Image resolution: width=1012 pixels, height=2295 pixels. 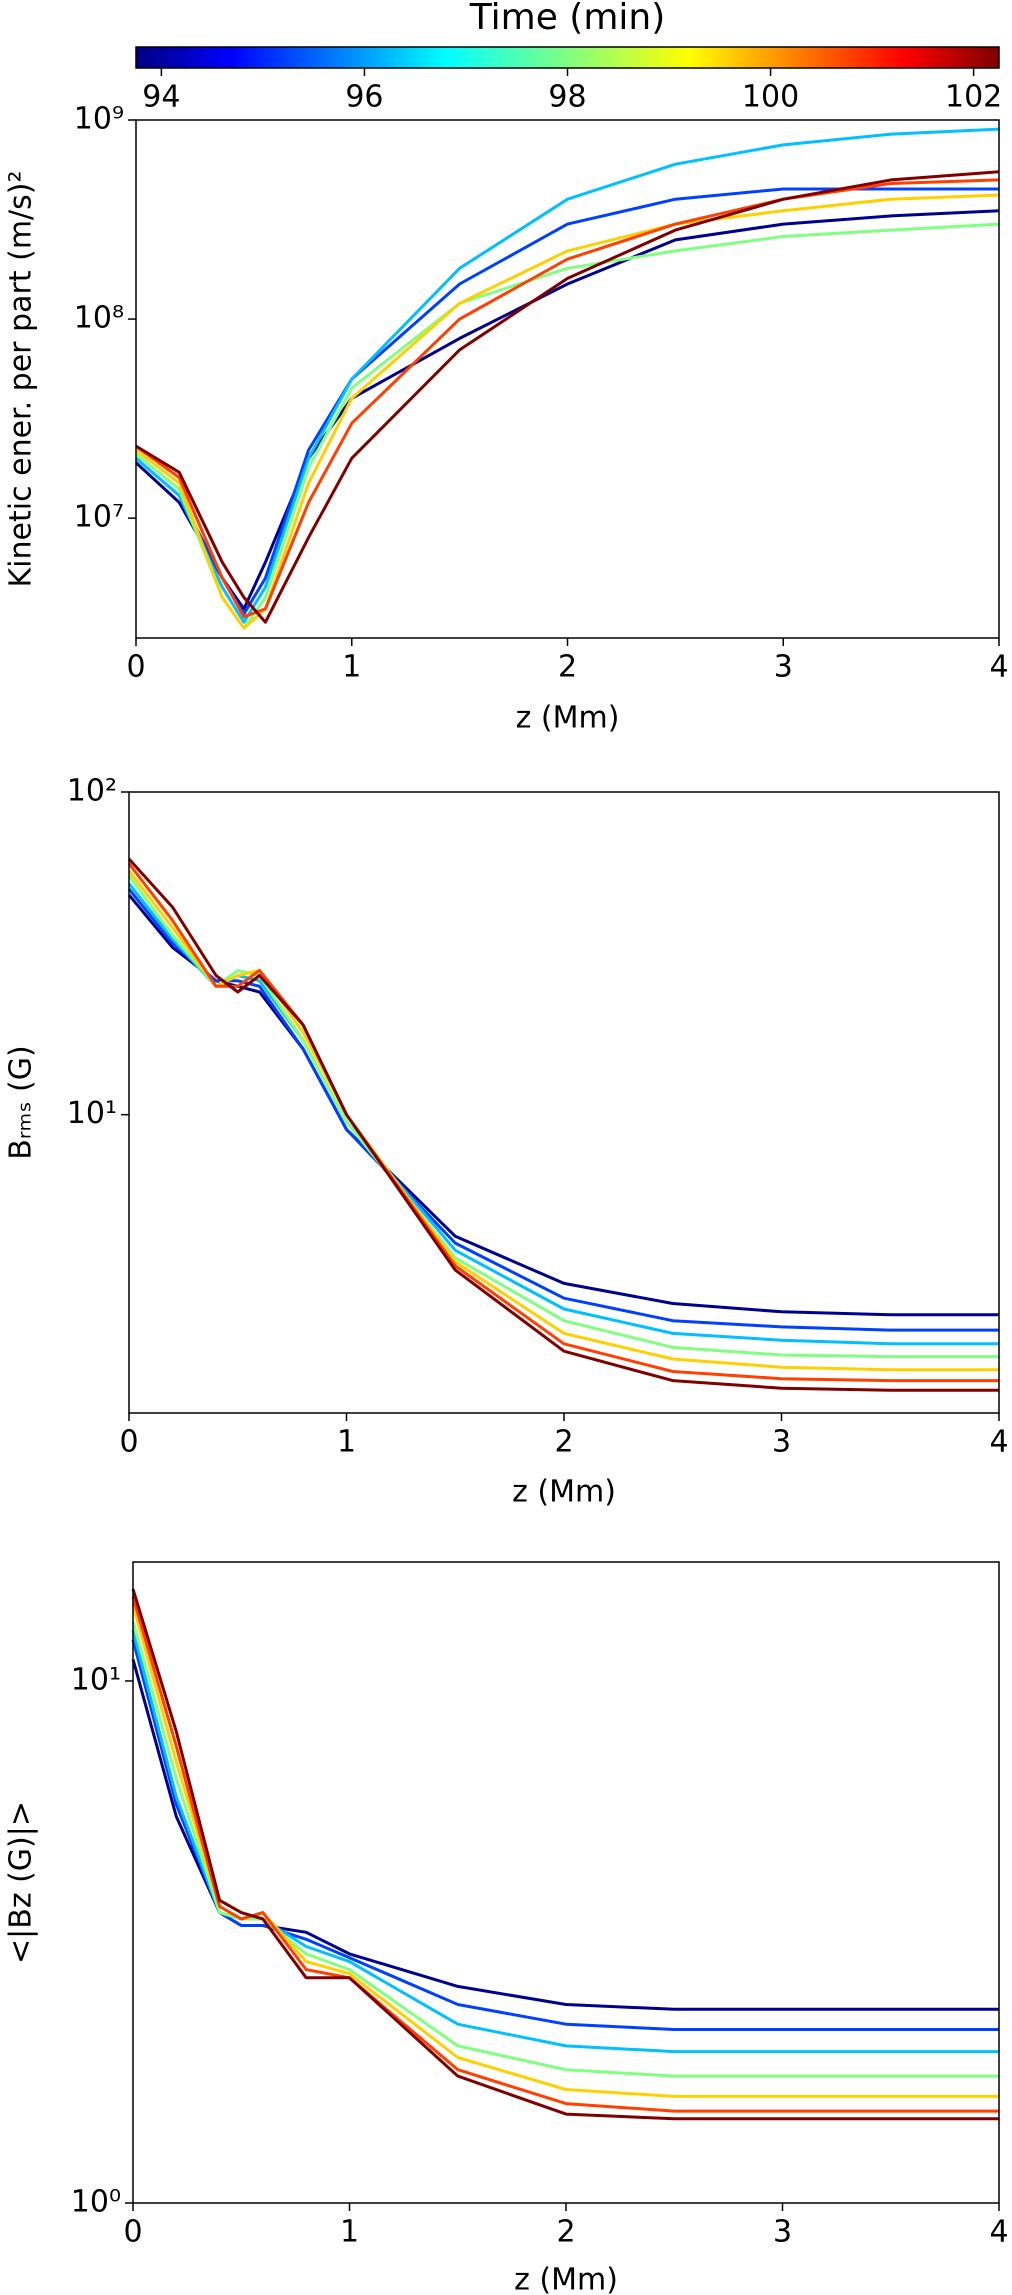 I want to click on colorbar-tick-label: 100, so click(x=770, y=97).